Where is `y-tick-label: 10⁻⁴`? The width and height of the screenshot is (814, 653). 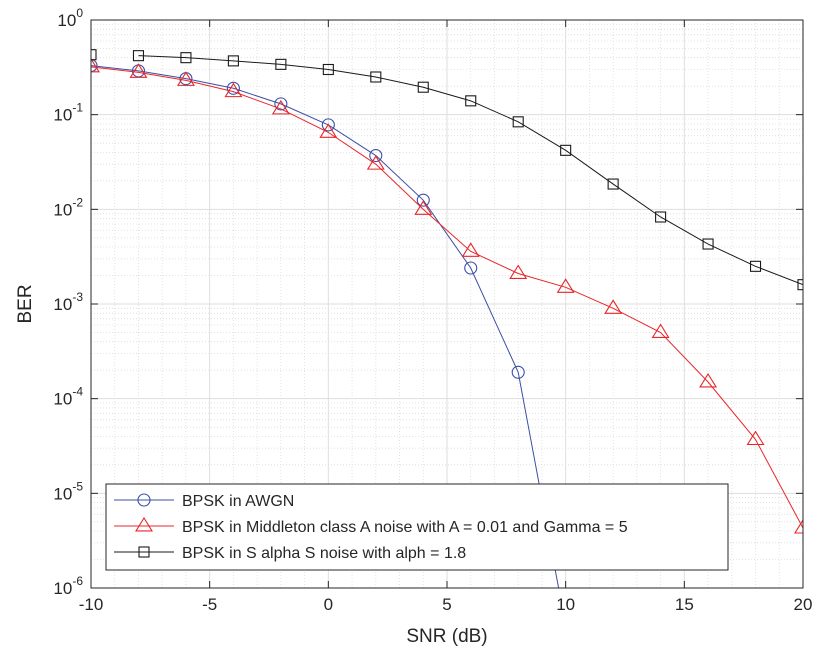
y-tick-label: 10⁻⁴ is located at coordinates (68, 397).